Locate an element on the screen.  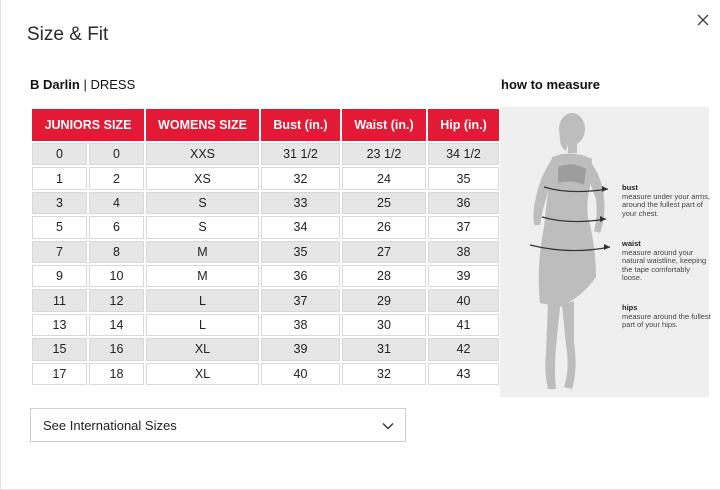
product-line: B Darlin | DRESS is located at coordinates (82, 84).